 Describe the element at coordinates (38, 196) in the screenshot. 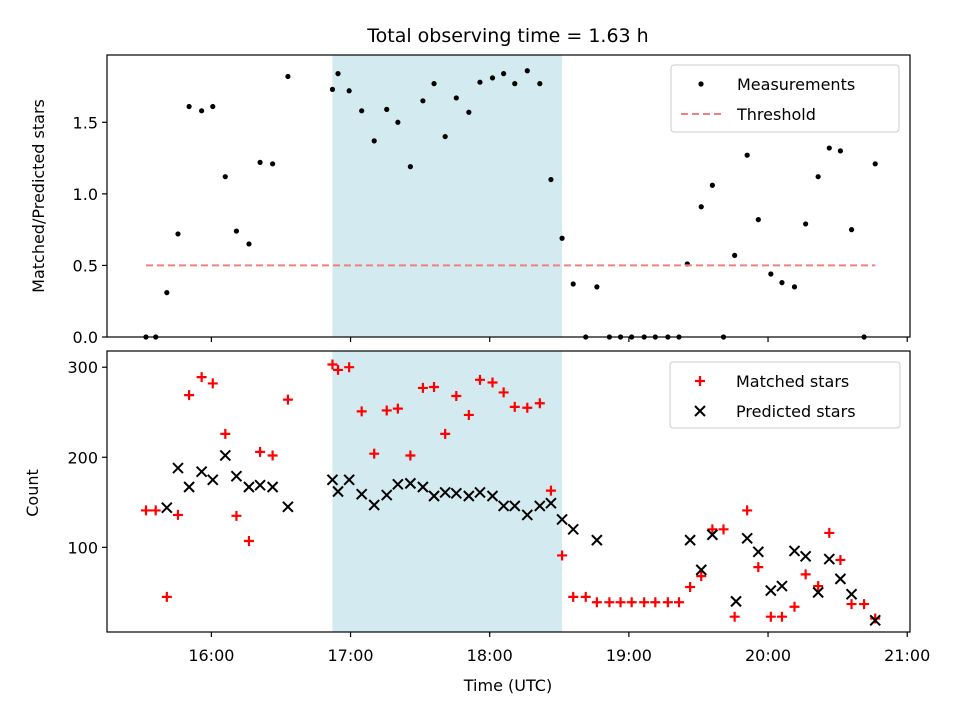

I see `y-axis-label-top: Matched/Predicted stars` at that location.